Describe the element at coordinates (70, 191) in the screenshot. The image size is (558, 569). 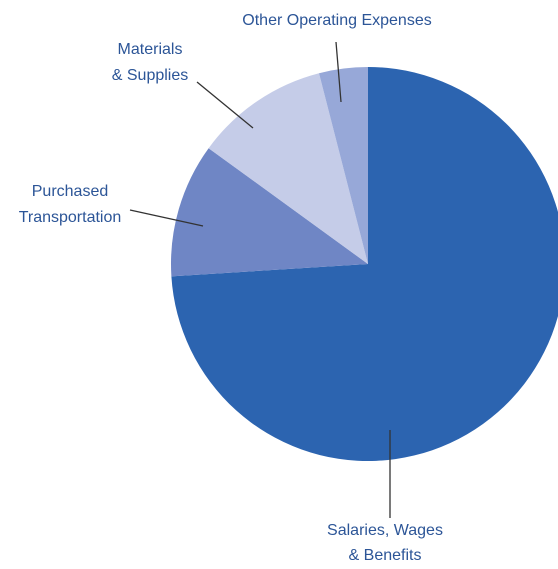
I see `slice-label: Purchased` at that location.